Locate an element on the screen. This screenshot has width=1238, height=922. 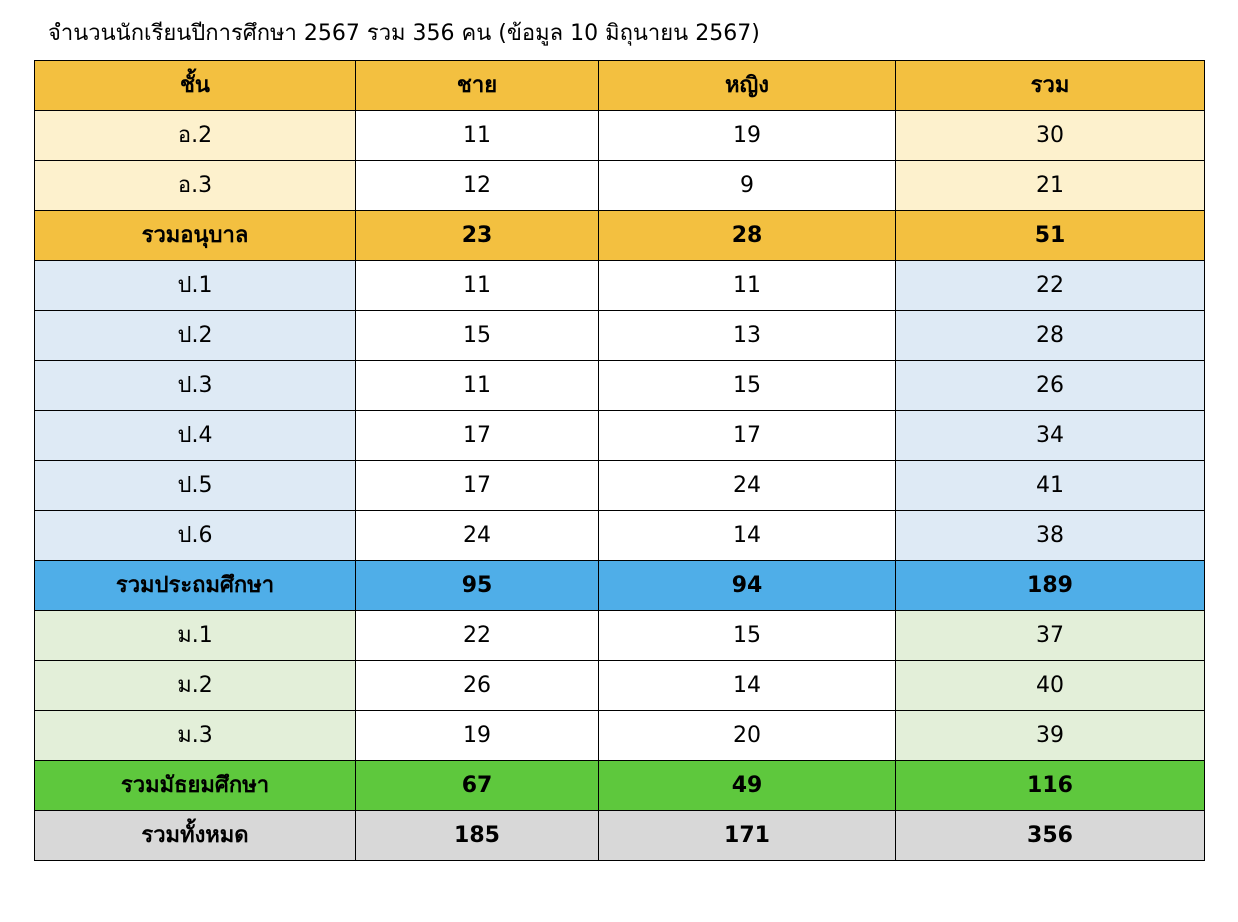
secondary-subtotal-row: รวมมัธยมศึกษา 67 49 116 is located at coordinates (619, 785).